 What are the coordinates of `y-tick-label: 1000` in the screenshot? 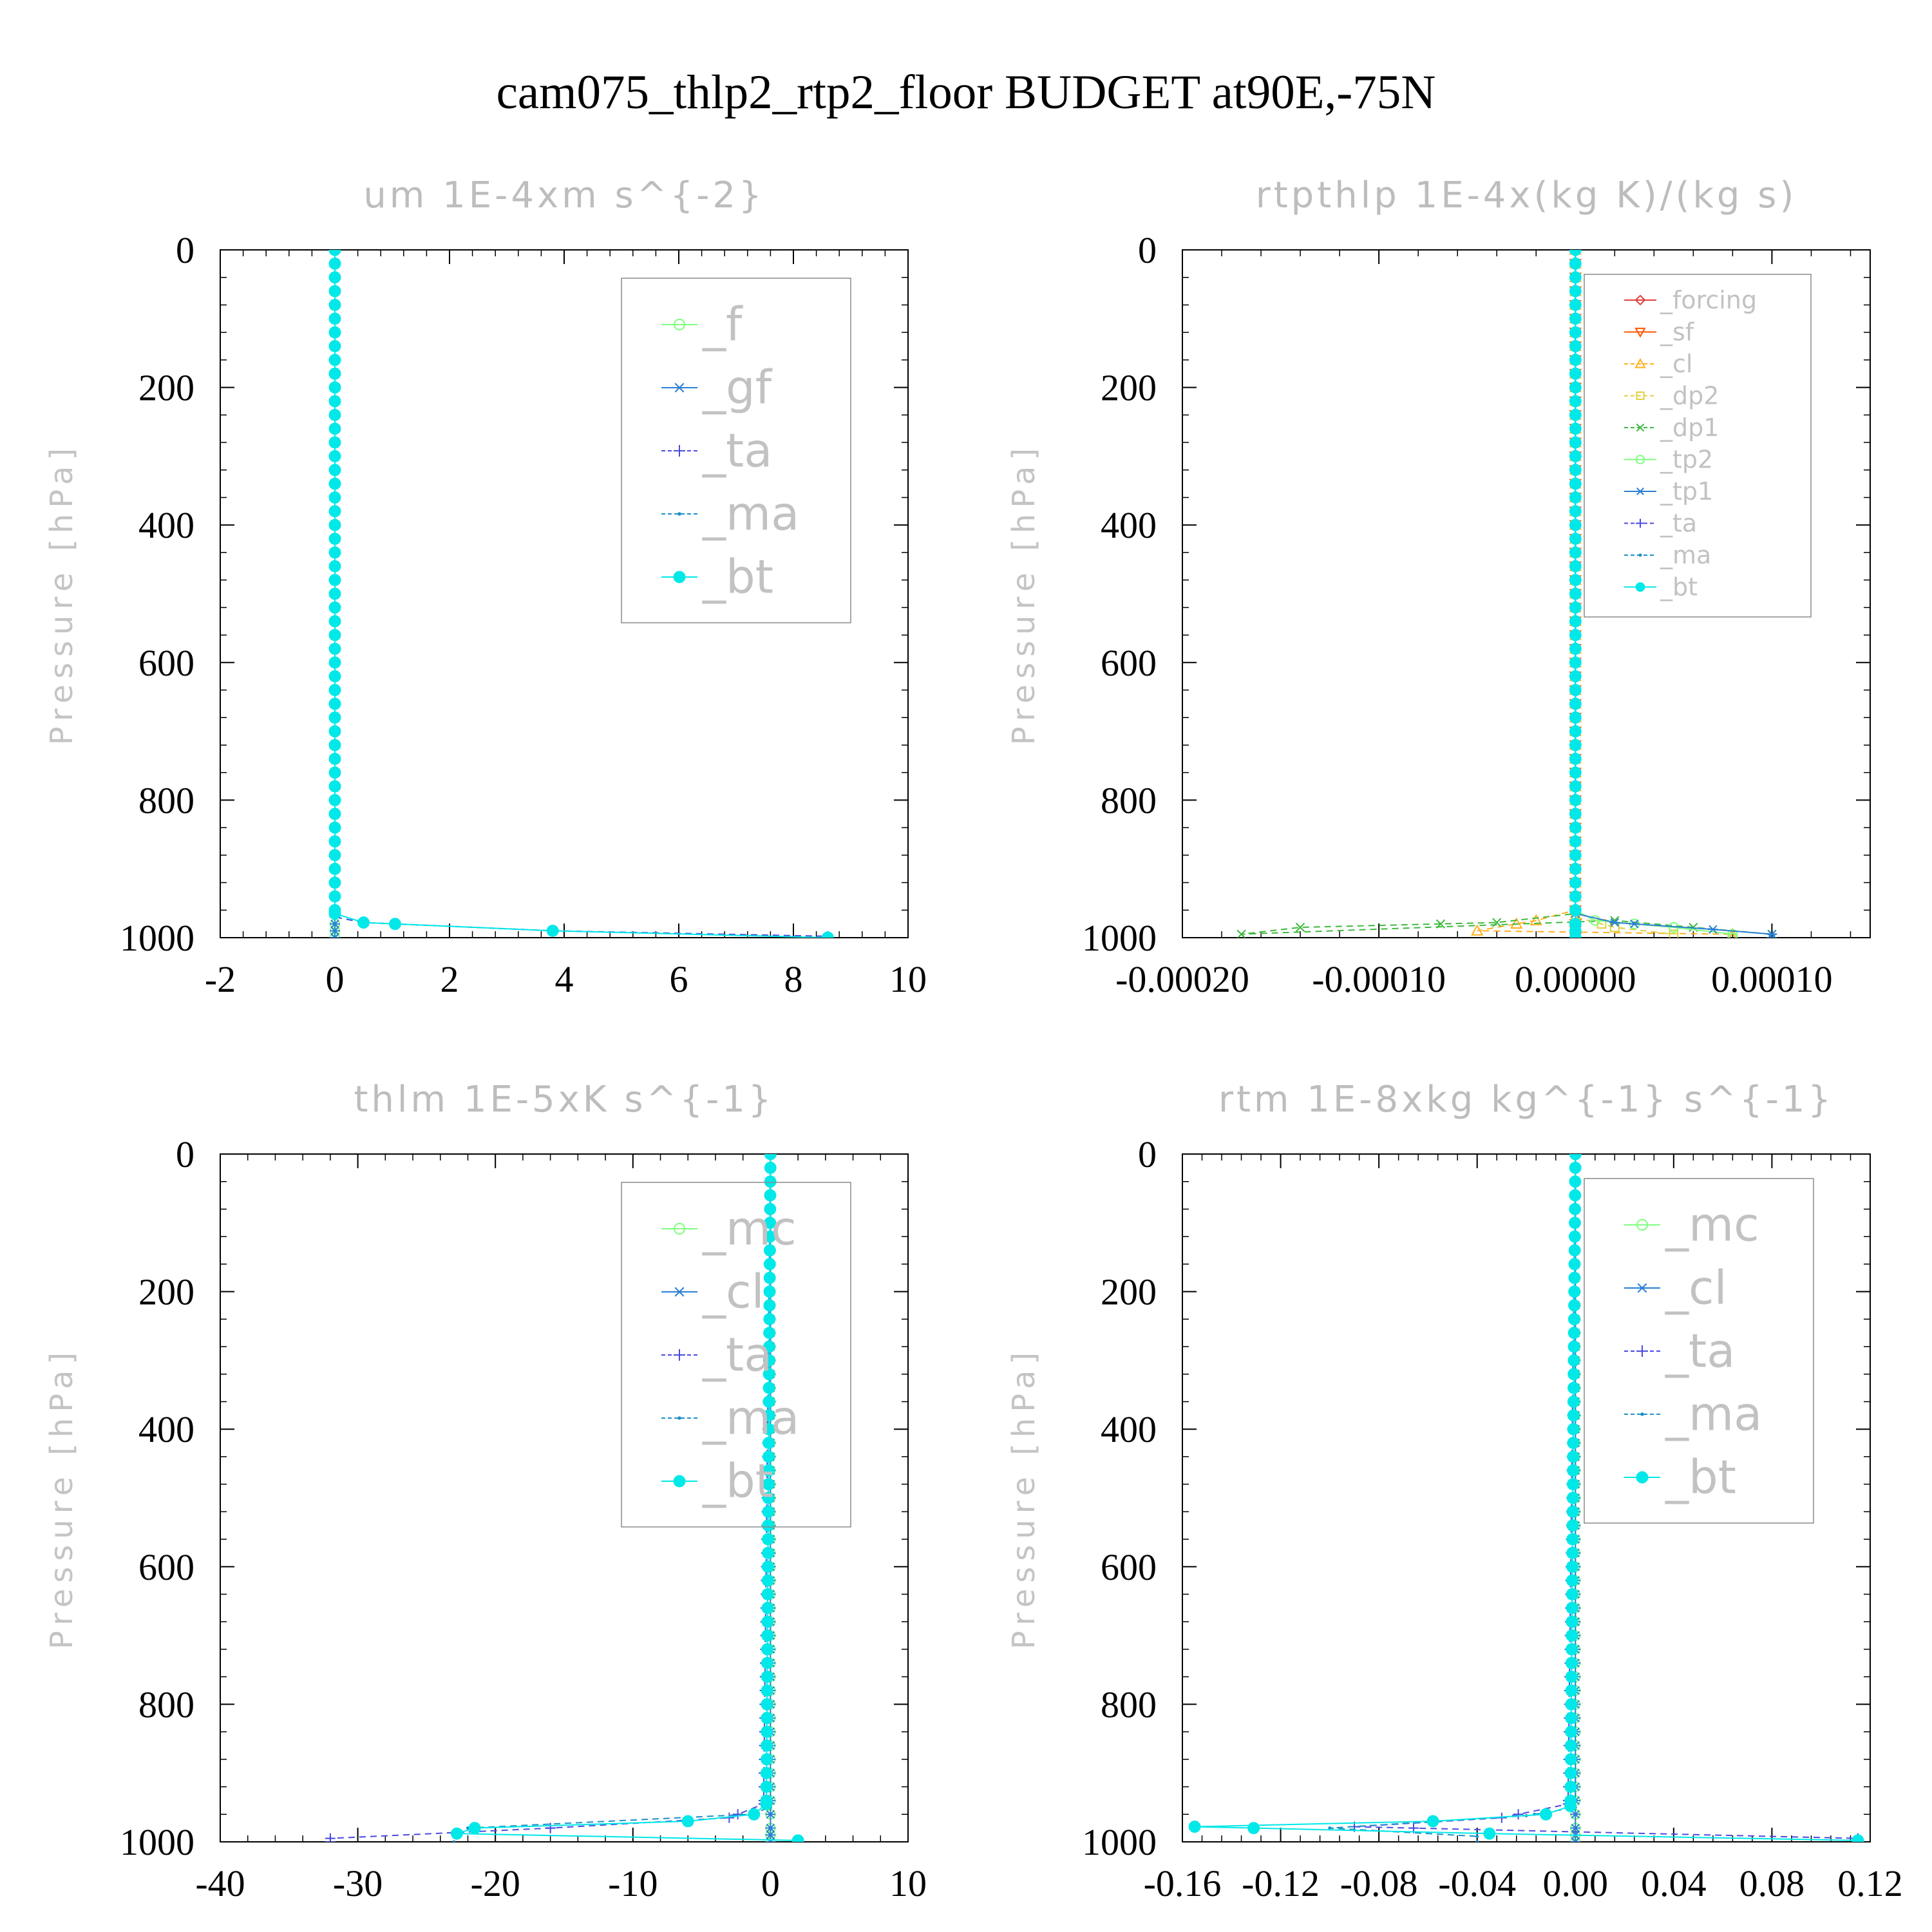 It's located at (1119, 1842).